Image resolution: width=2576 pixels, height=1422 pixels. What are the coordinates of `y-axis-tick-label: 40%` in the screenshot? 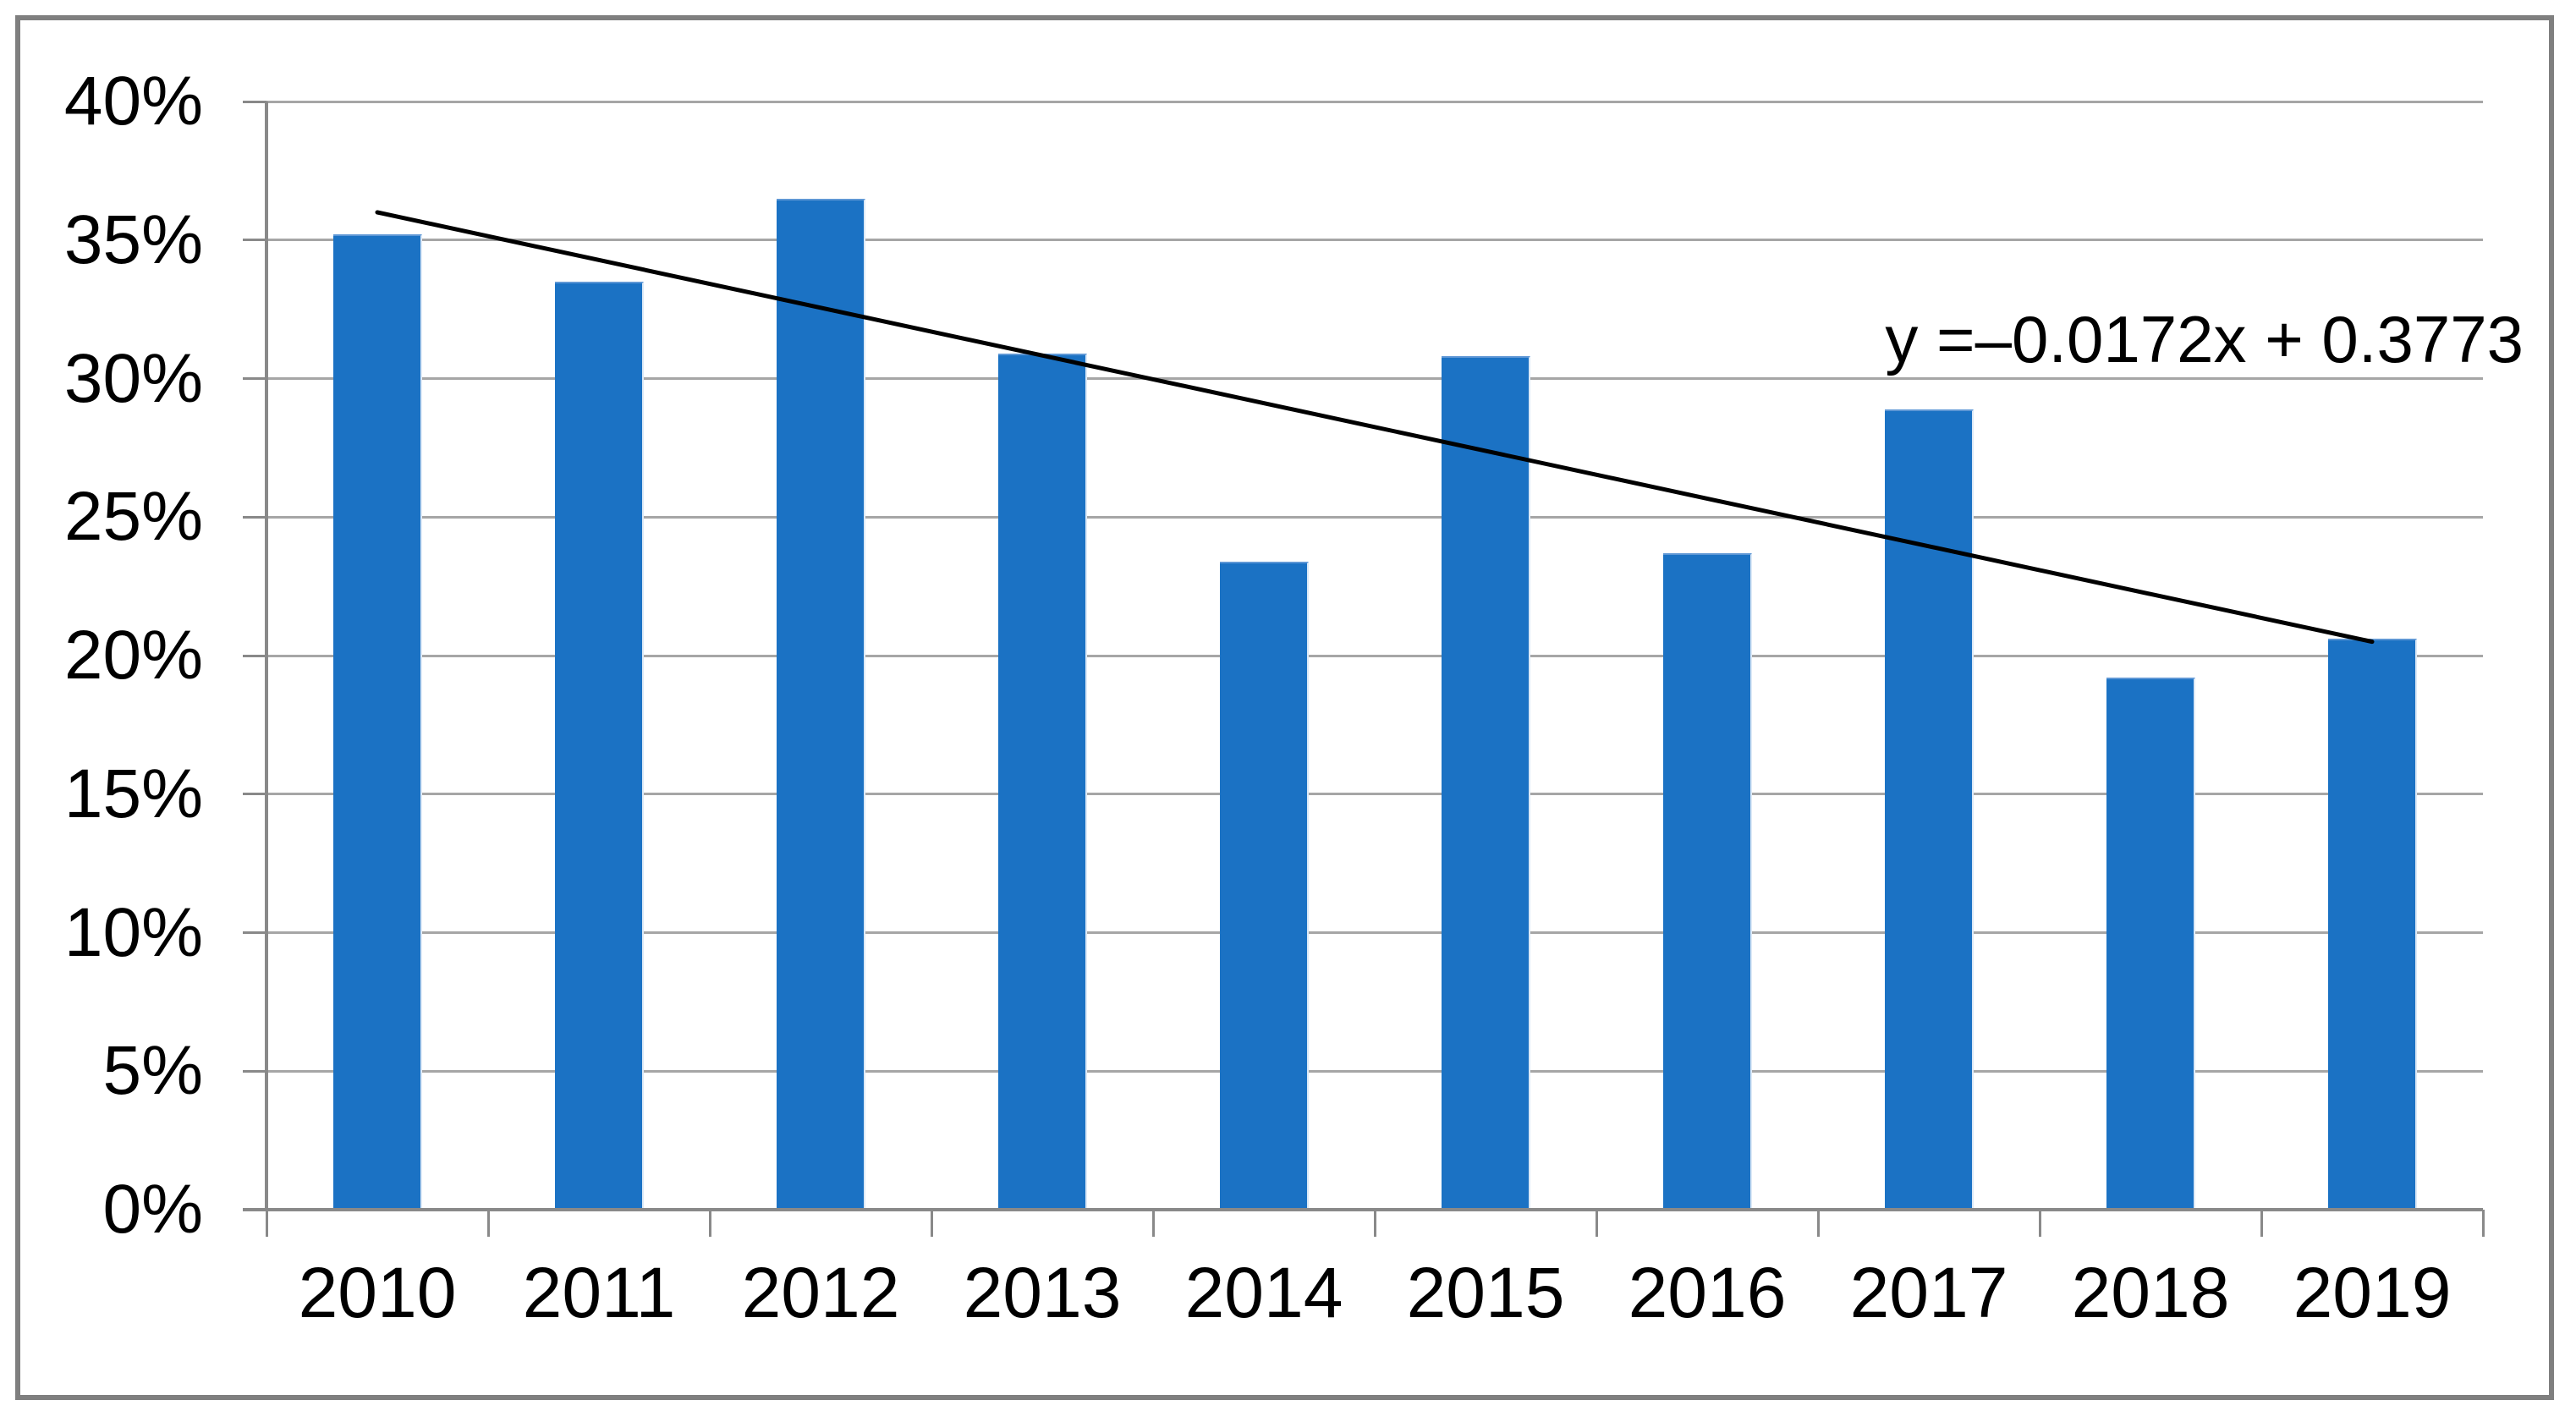 It's located at (133, 101).